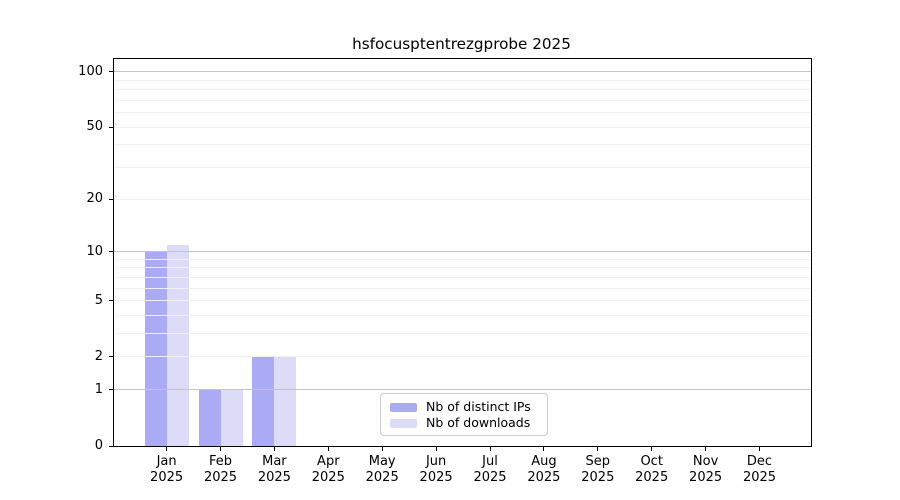  Describe the element at coordinates (94, 127) in the screenshot. I see `y-tick-label: 50` at that location.